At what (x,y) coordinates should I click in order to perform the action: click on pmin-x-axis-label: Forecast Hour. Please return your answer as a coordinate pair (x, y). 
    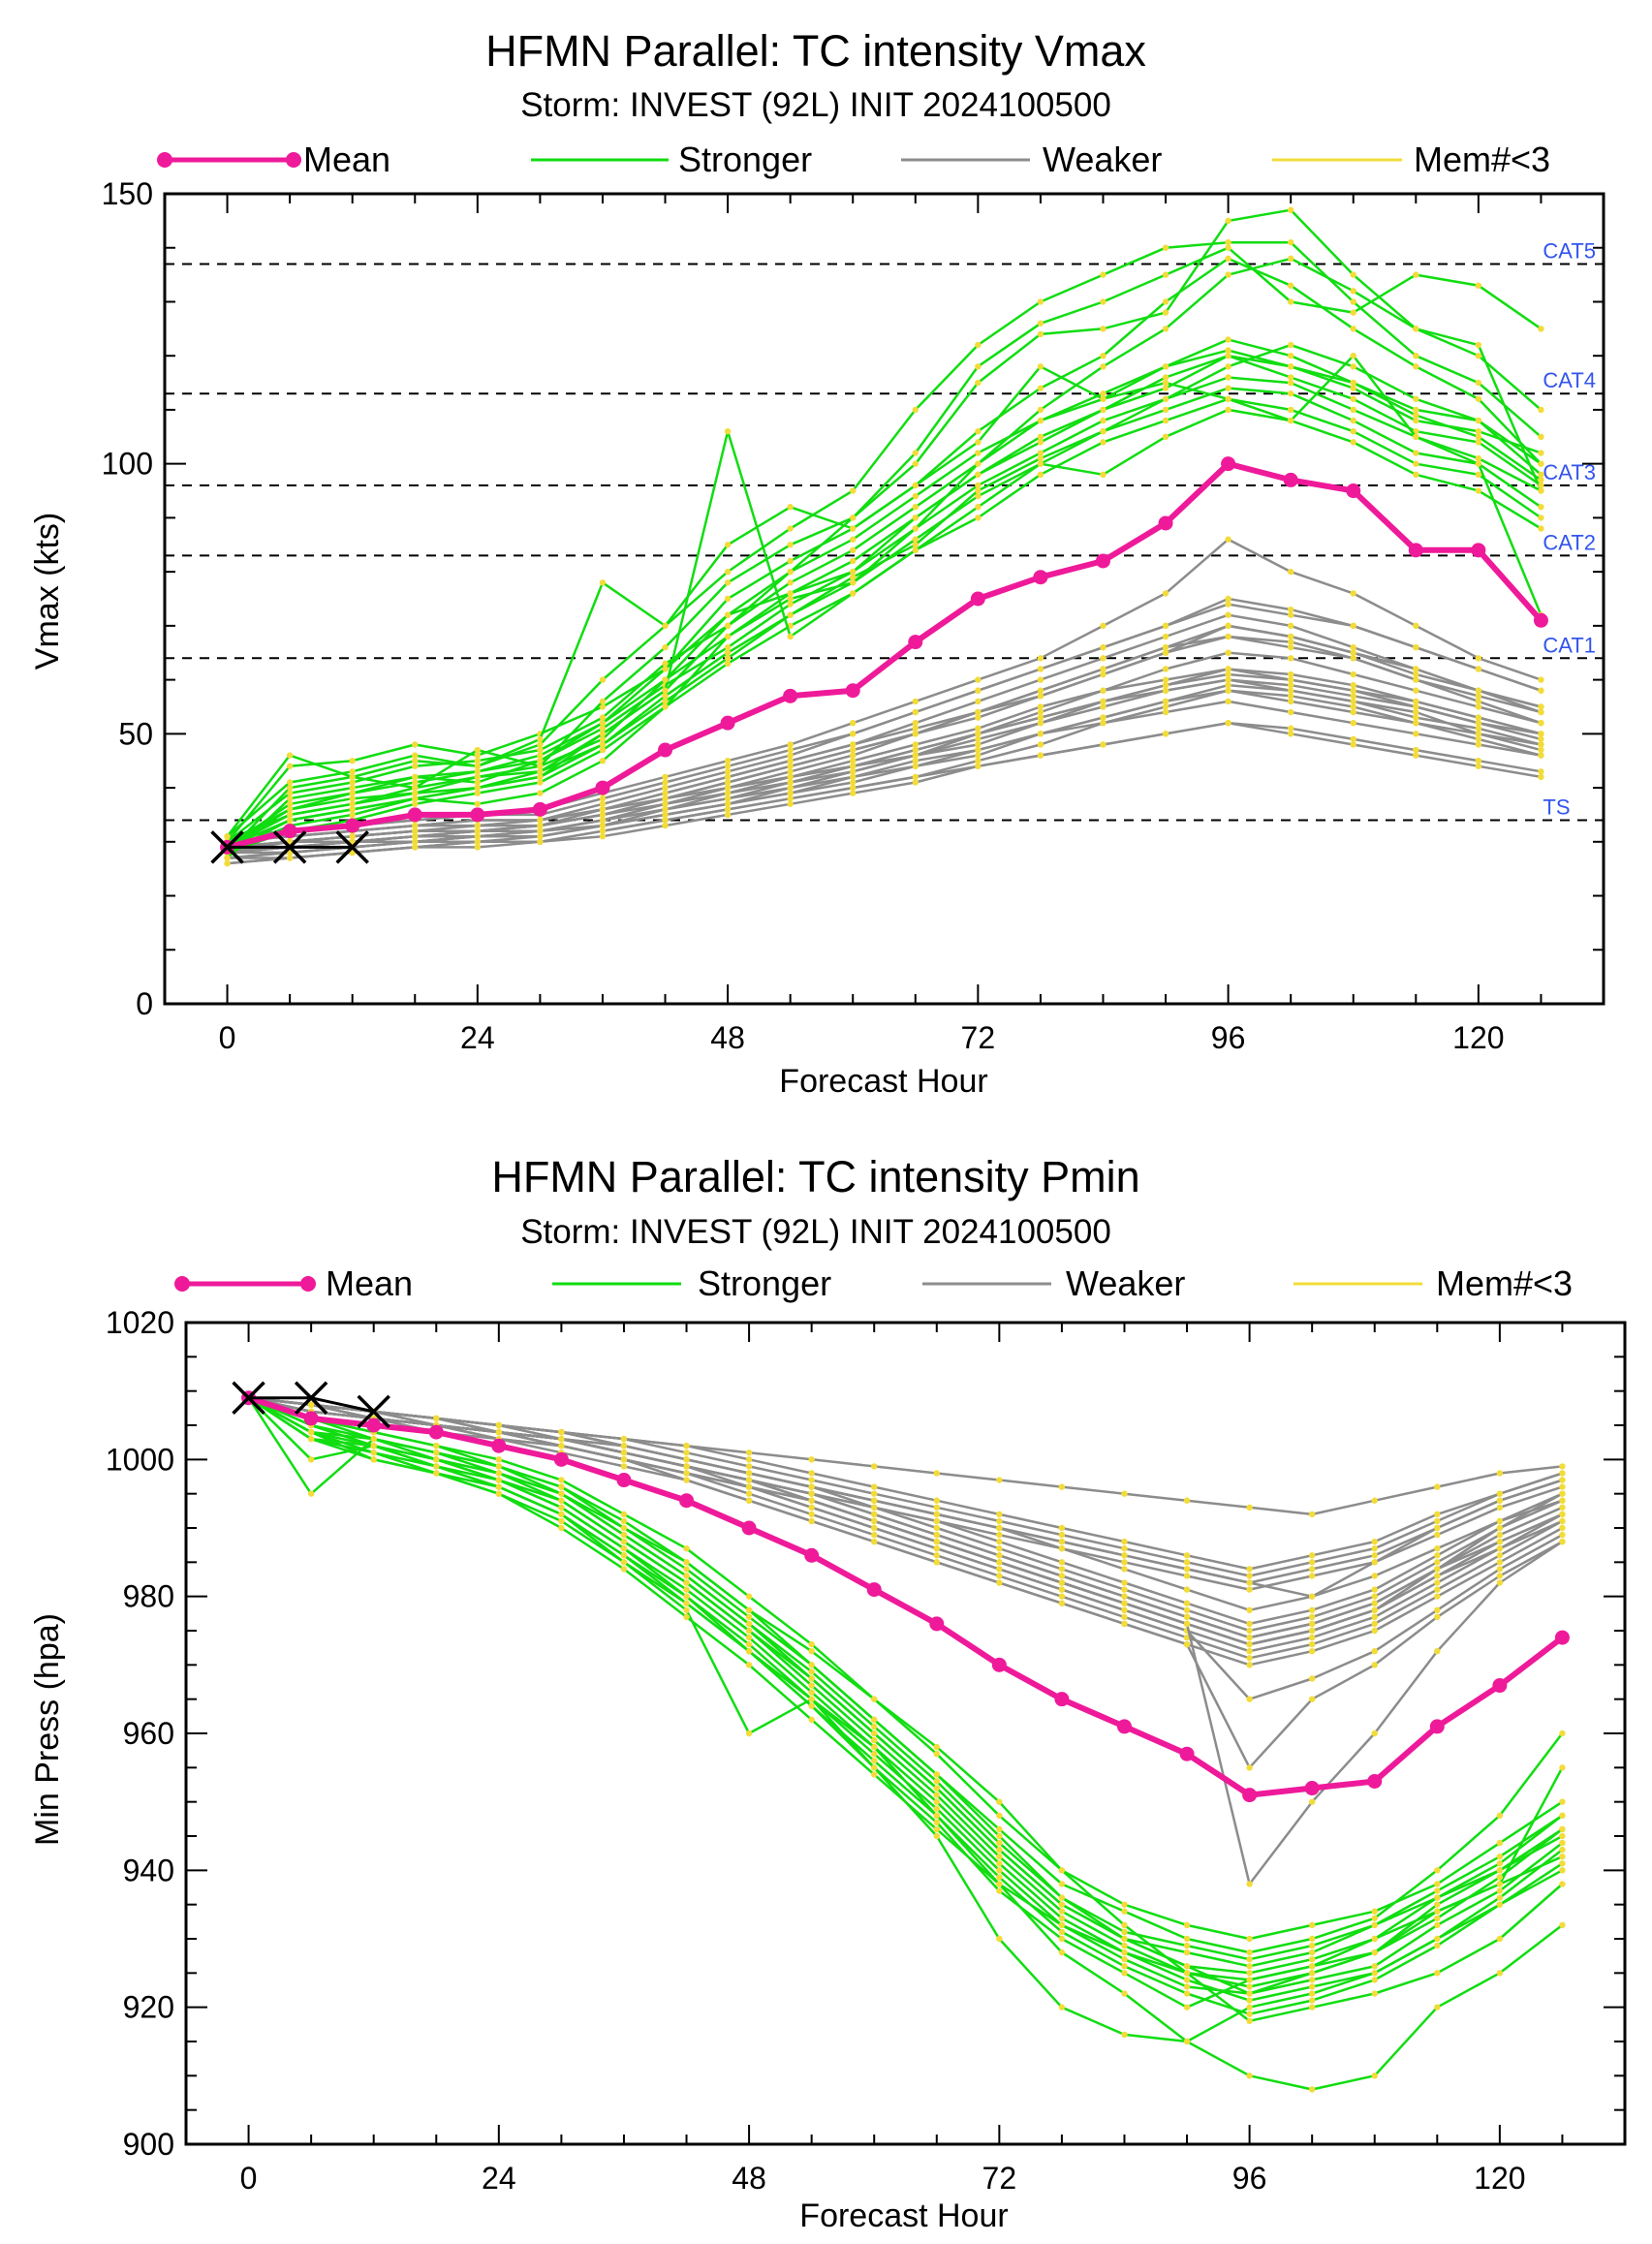
    Looking at the image, I should click on (903, 2215).